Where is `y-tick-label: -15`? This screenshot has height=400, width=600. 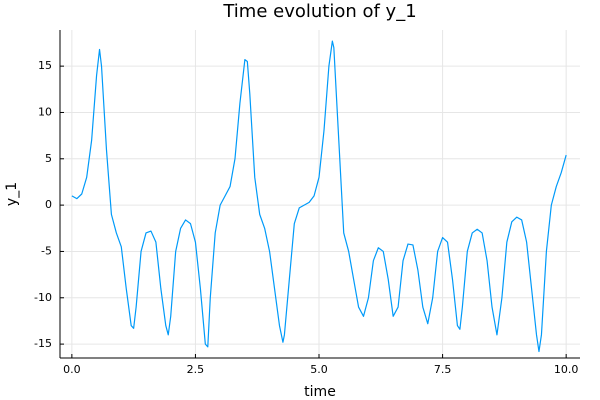 y-tick-label: -15 is located at coordinates (43, 343).